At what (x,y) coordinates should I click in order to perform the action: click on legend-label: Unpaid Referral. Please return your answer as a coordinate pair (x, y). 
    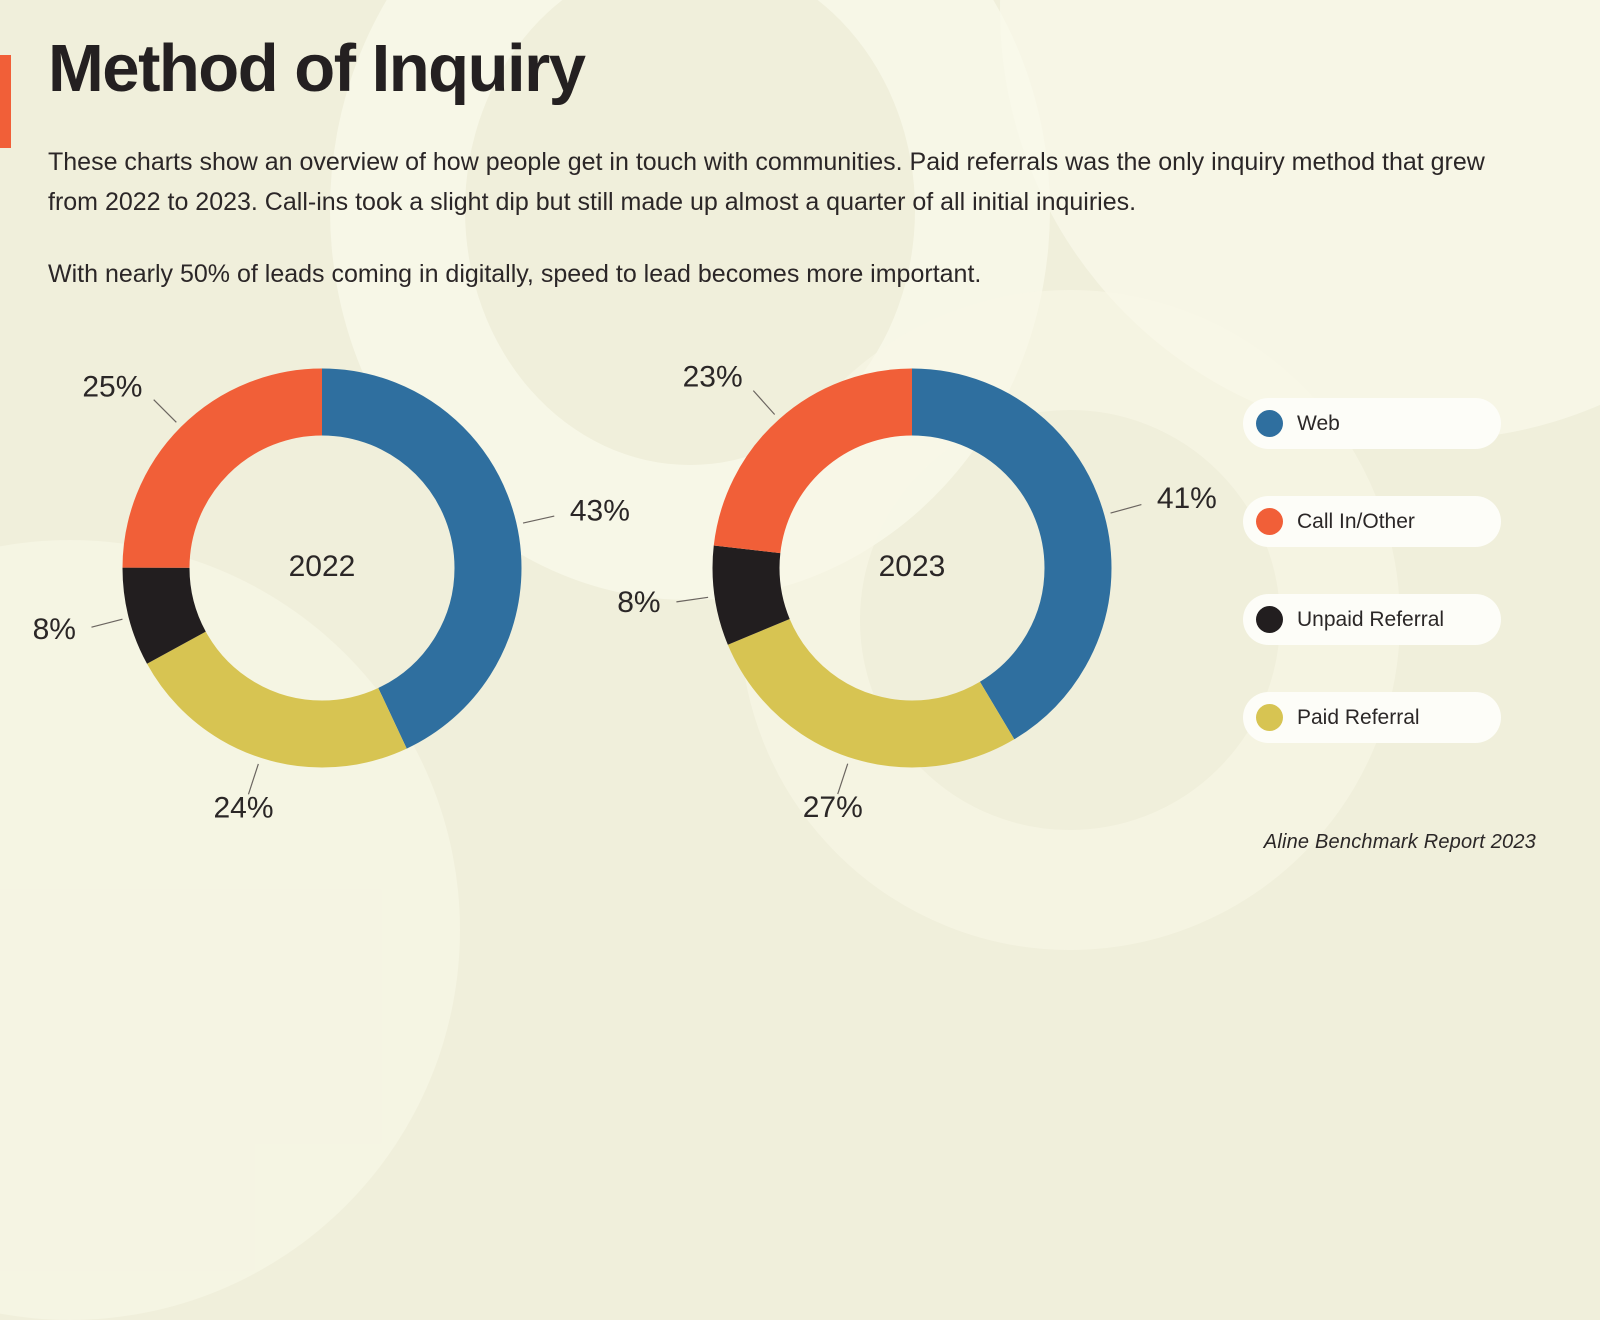
    Looking at the image, I should click on (1371, 619).